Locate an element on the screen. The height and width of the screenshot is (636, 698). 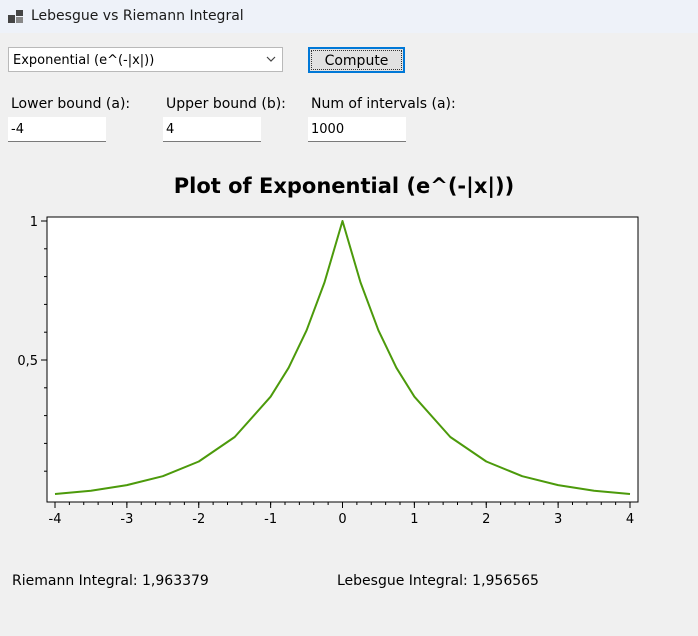
window-title: Lebesgue vs Riemann Integral is located at coordinates (137, 16).